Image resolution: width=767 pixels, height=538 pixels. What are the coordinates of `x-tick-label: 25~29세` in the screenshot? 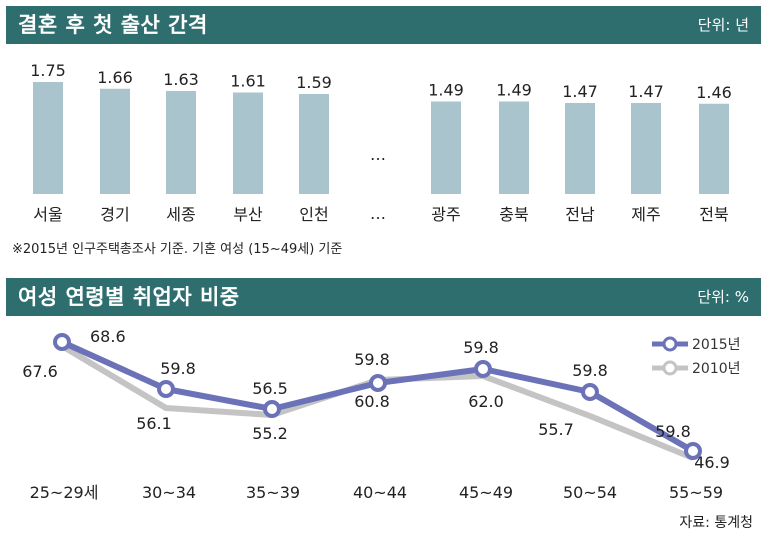 It's located at (64, 492).